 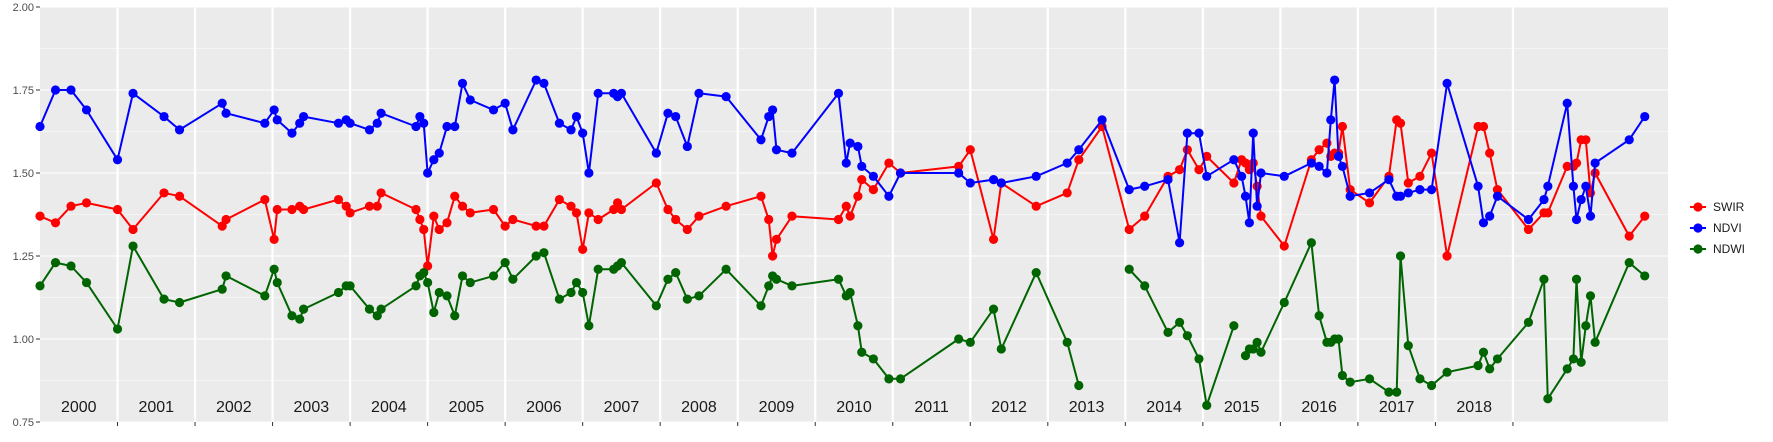 What do you see at coordinates (1087, 407) in the screenshot?
I see `year-label: 2013` at bounding box center [1087, 407].